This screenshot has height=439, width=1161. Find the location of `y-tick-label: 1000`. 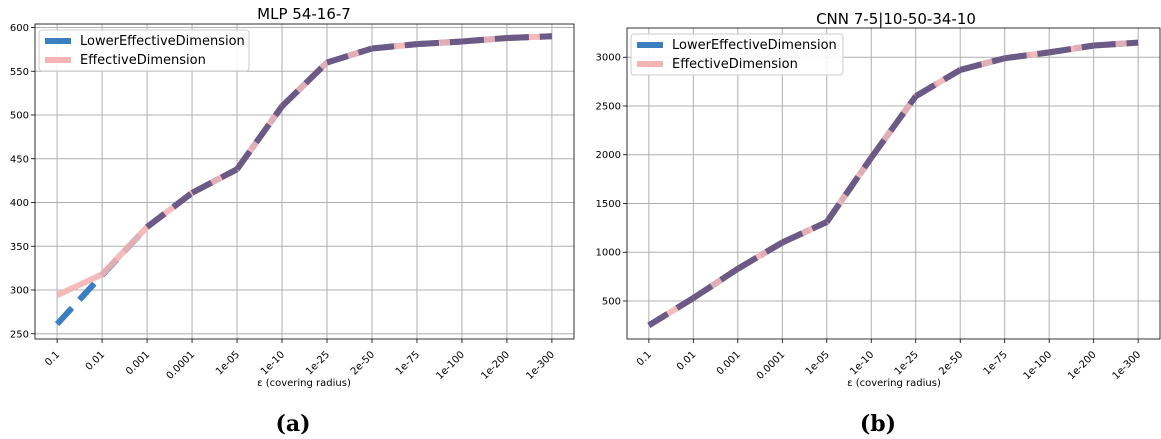

y-tick-label: 1000 is located at coordinates (608, 253).